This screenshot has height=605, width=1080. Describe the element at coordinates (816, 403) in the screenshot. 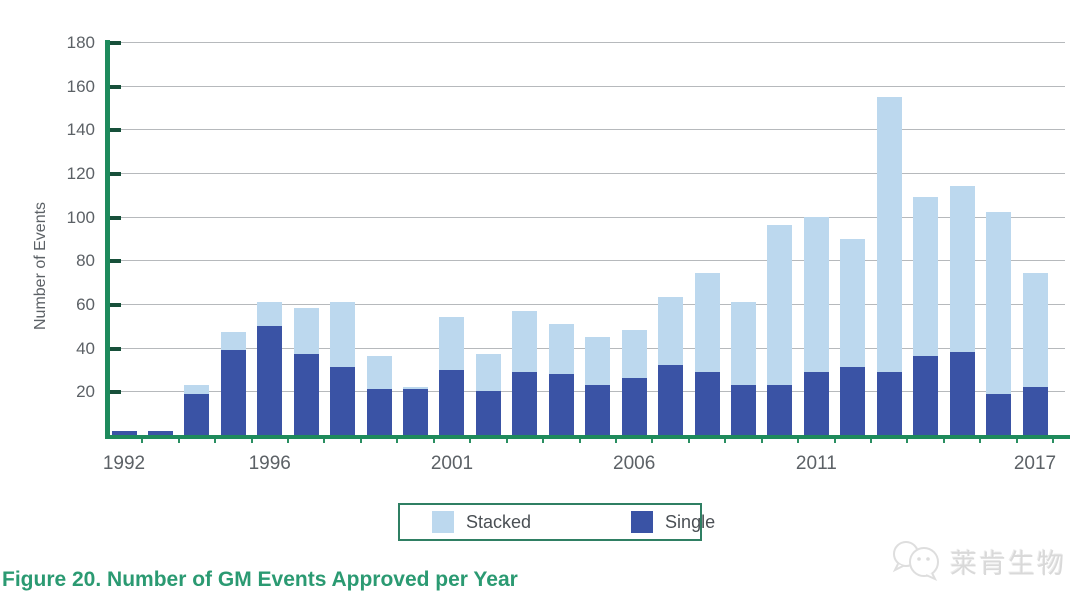

I see `bar-2011-single-segment` at that location.